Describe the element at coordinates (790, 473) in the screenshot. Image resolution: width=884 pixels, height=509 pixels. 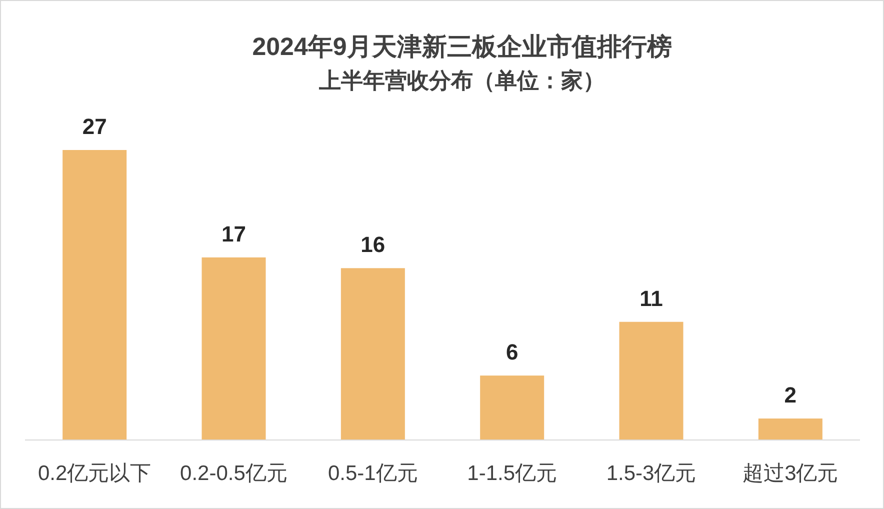
I see `x-tick-label: 超过3亿元` at that location.